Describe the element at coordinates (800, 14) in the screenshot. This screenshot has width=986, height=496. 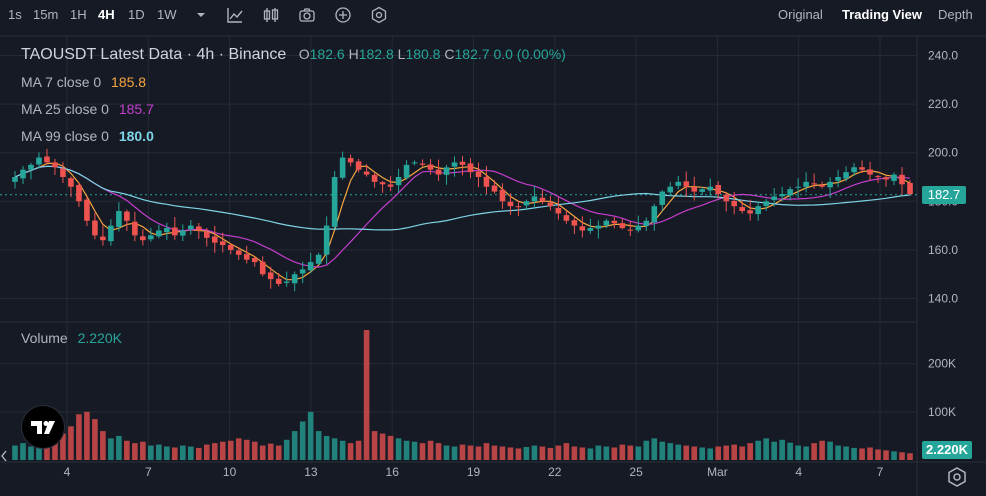
I see `view-original: Original` at that location.